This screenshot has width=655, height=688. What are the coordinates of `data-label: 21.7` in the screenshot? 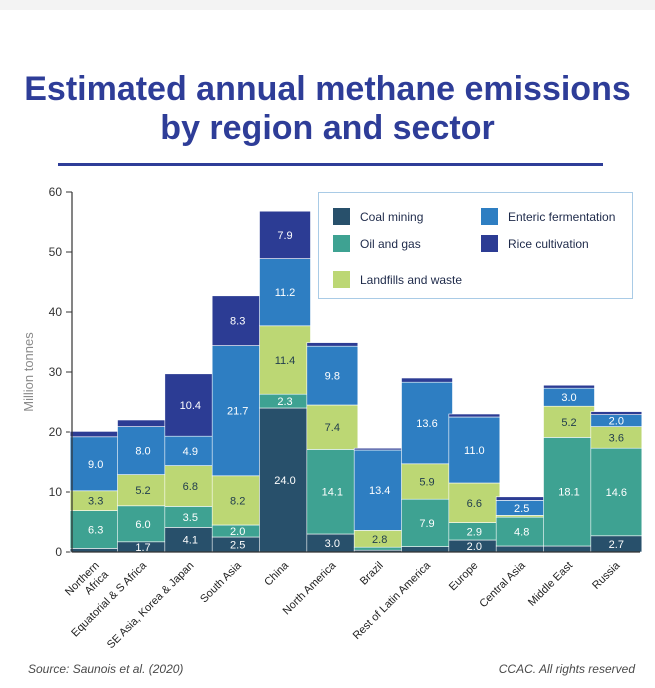 It's located at (237, 412).